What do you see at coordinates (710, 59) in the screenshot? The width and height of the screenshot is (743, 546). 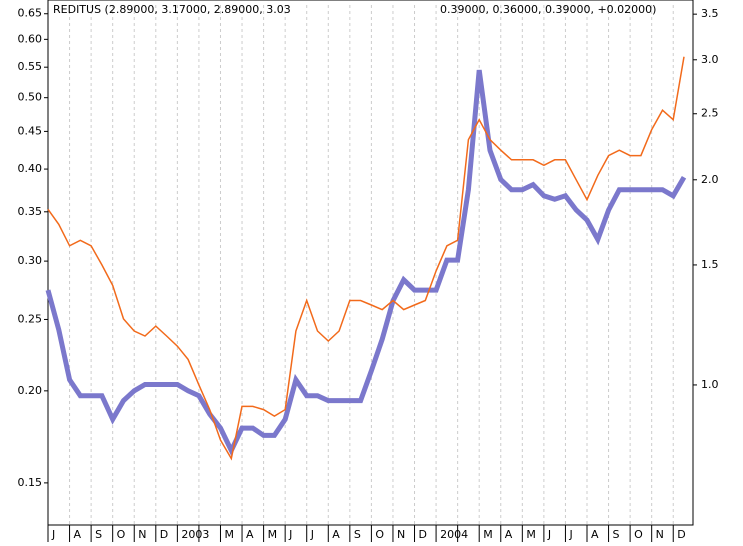 I see `y2-tick-label: 3.0` at bounding box center [710, 59].